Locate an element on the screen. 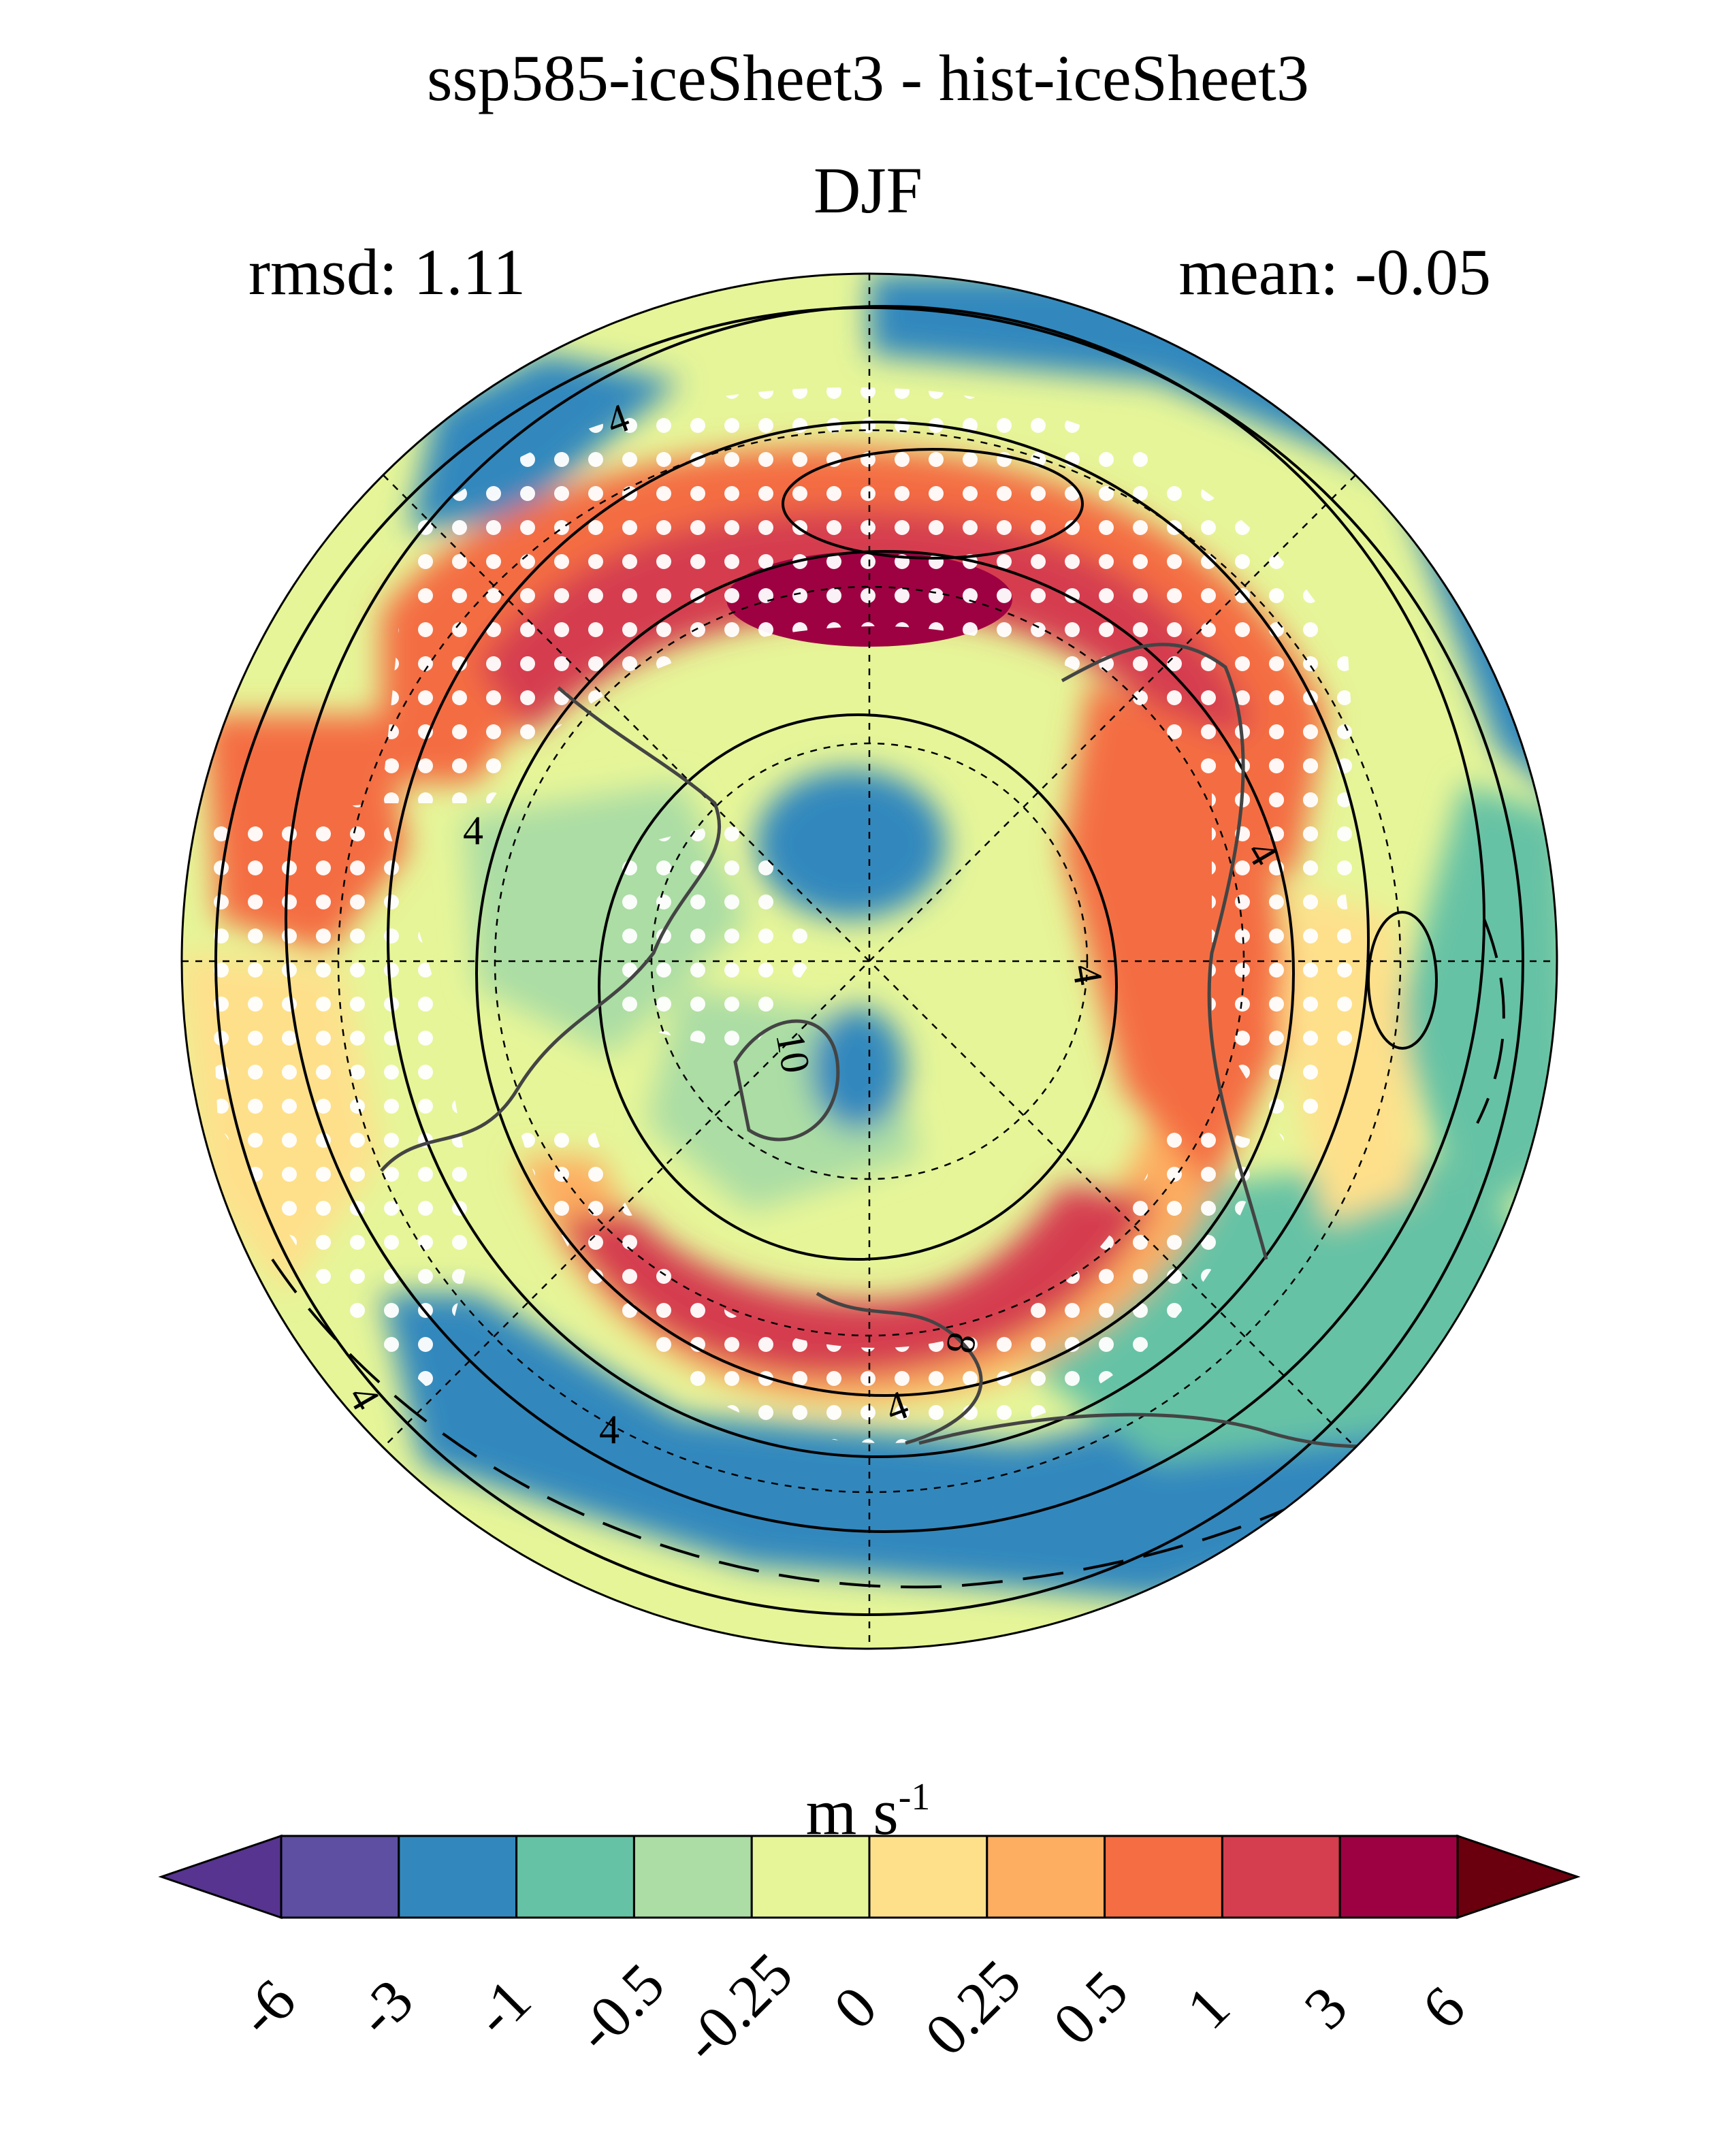 The height and width of the screenshot is (2130, 1736). season-label: DJF is located at coordinates (868, 190).